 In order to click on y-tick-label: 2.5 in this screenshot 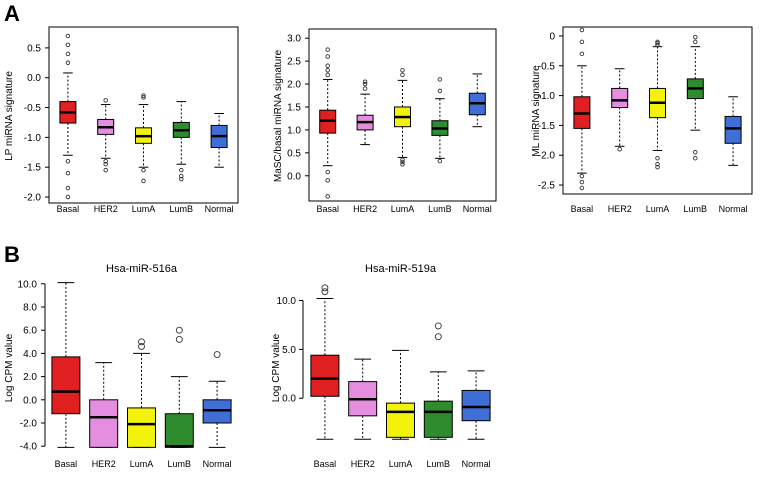, I will do `click(294, 62)`.